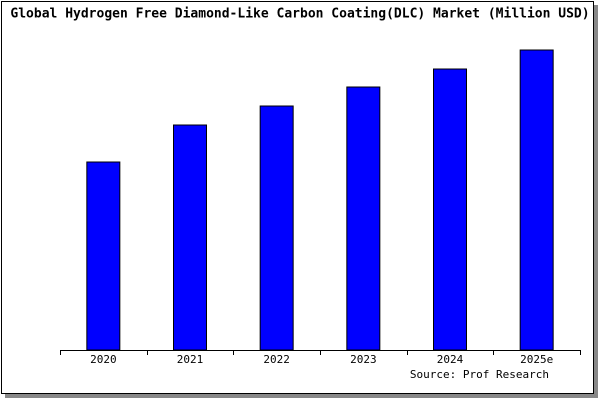  Describe the element at coordinates (190, 359) in the screenshot. I see `x-tick-label: 2021` at that location.